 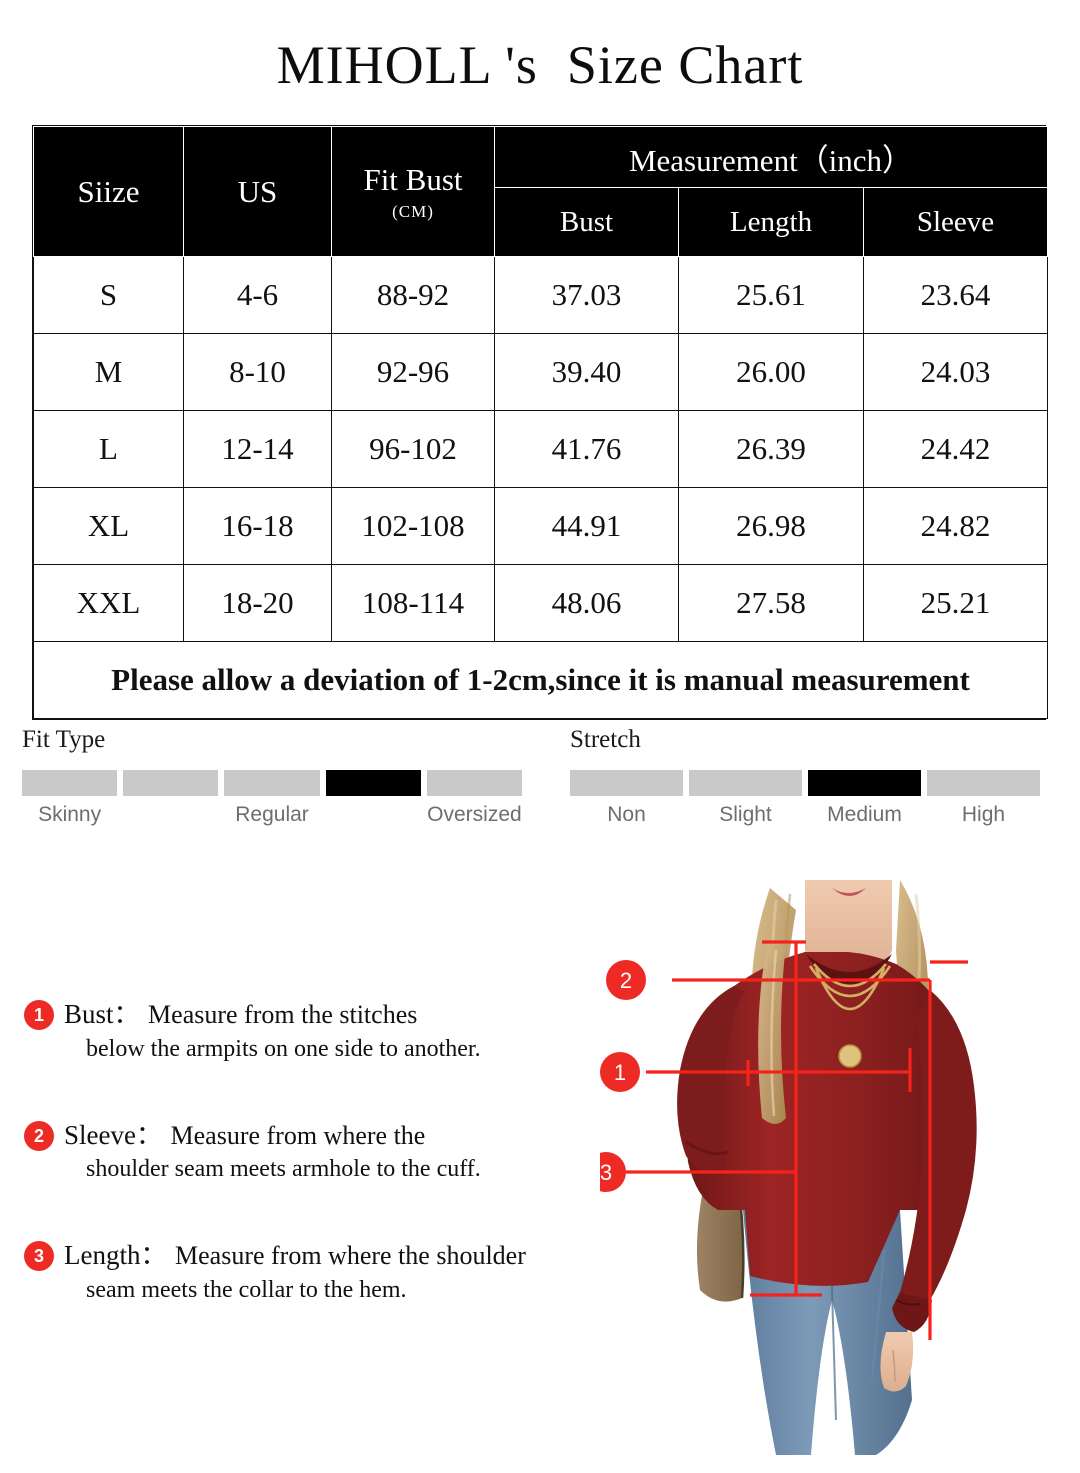 I want to click on necklace-pendant, so click(x=850, y=1056).